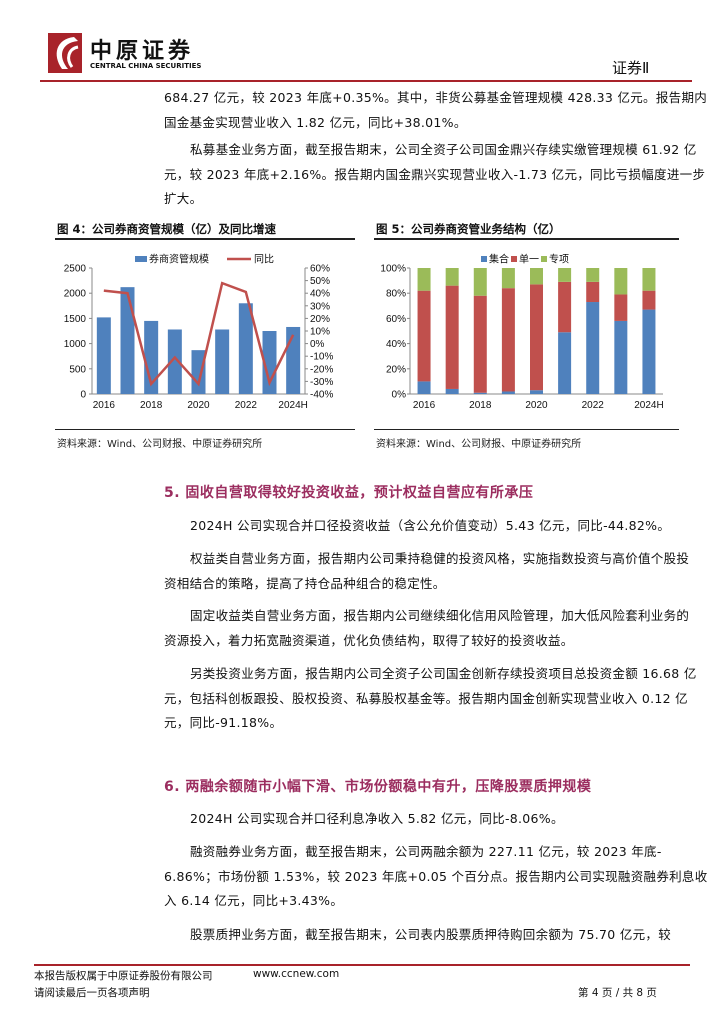 Image resolution: width=724 pixels, height=1024 pixels. What do you see at coordinates (138, 54) in the screenshot?
I see `company-logo: 中原证券 CENTRAL CHINA SECURITIES` at bounding box center [138, 54].